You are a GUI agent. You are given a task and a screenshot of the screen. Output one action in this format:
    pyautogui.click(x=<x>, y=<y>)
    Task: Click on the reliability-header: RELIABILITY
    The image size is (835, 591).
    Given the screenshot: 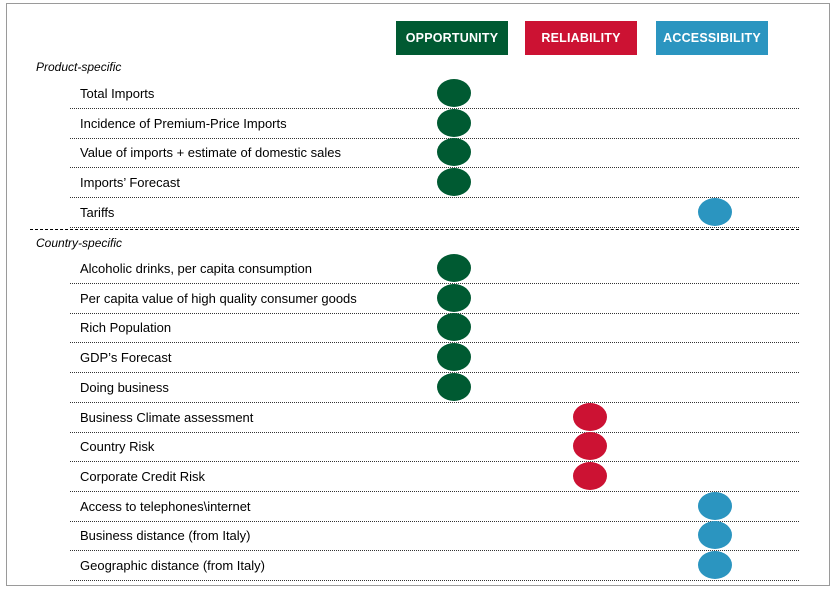 What is the action you would take?
    pyautogui.click(x=581, y=38)
    